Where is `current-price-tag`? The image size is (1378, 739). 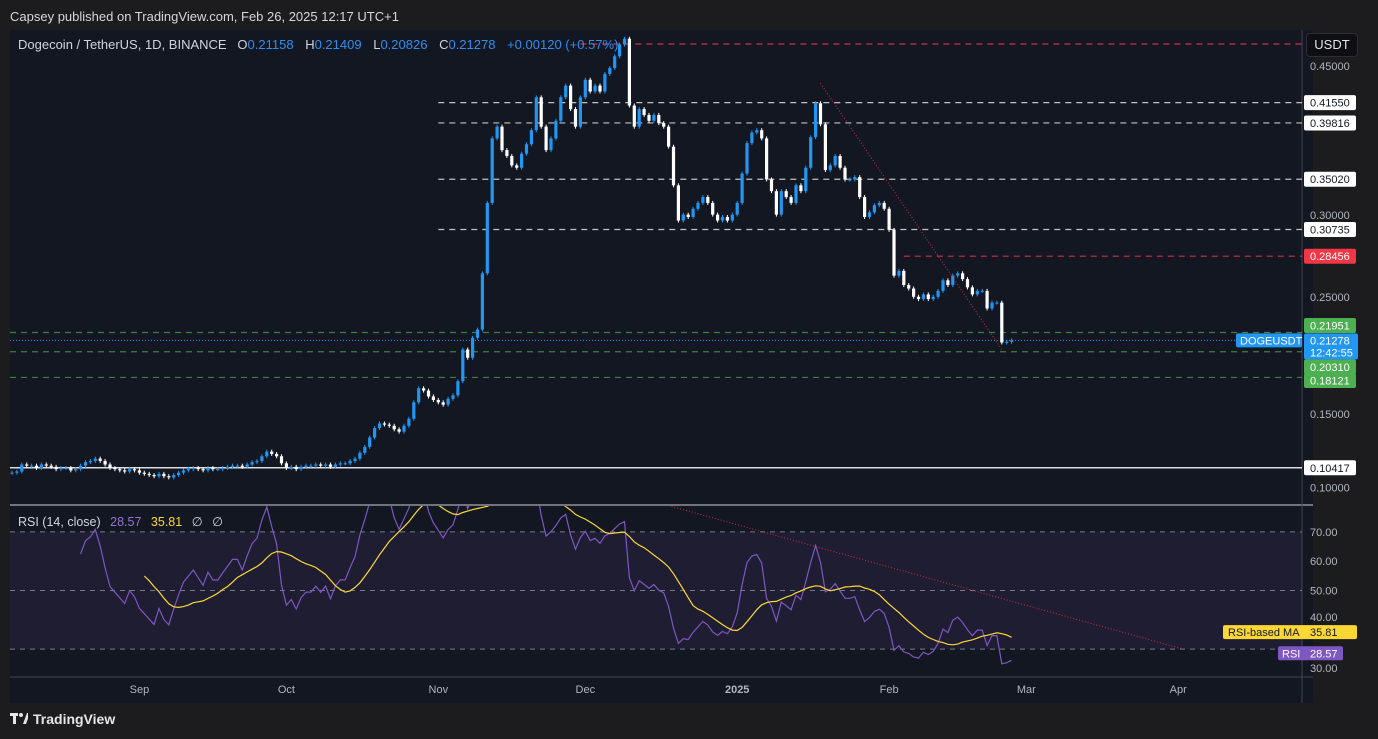
current-price-tag is located at coordinates (1331, 346).